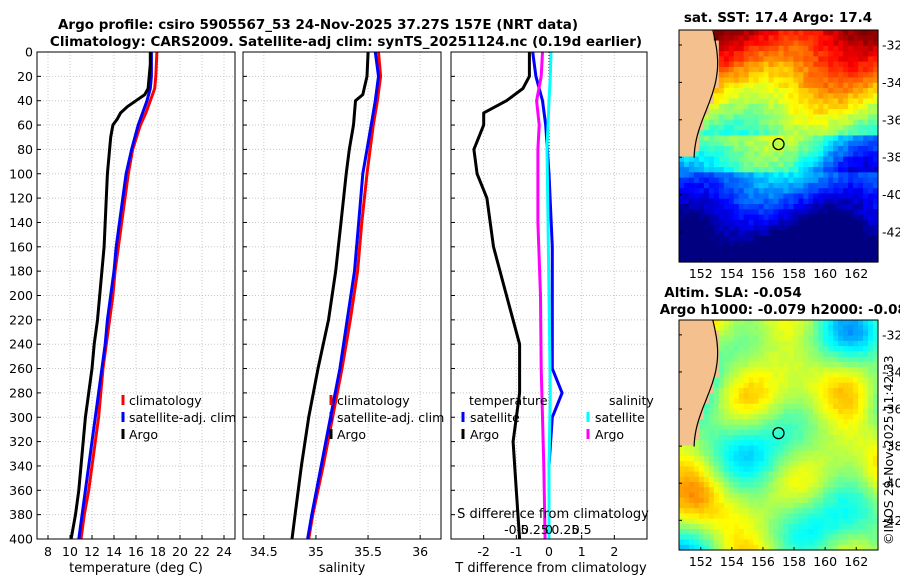 The image size is (900, 584). What do you see at coordinates (549, 529) in the screenshot?
I see `x2-tick-label: 0` at bounding box center [549, 529].